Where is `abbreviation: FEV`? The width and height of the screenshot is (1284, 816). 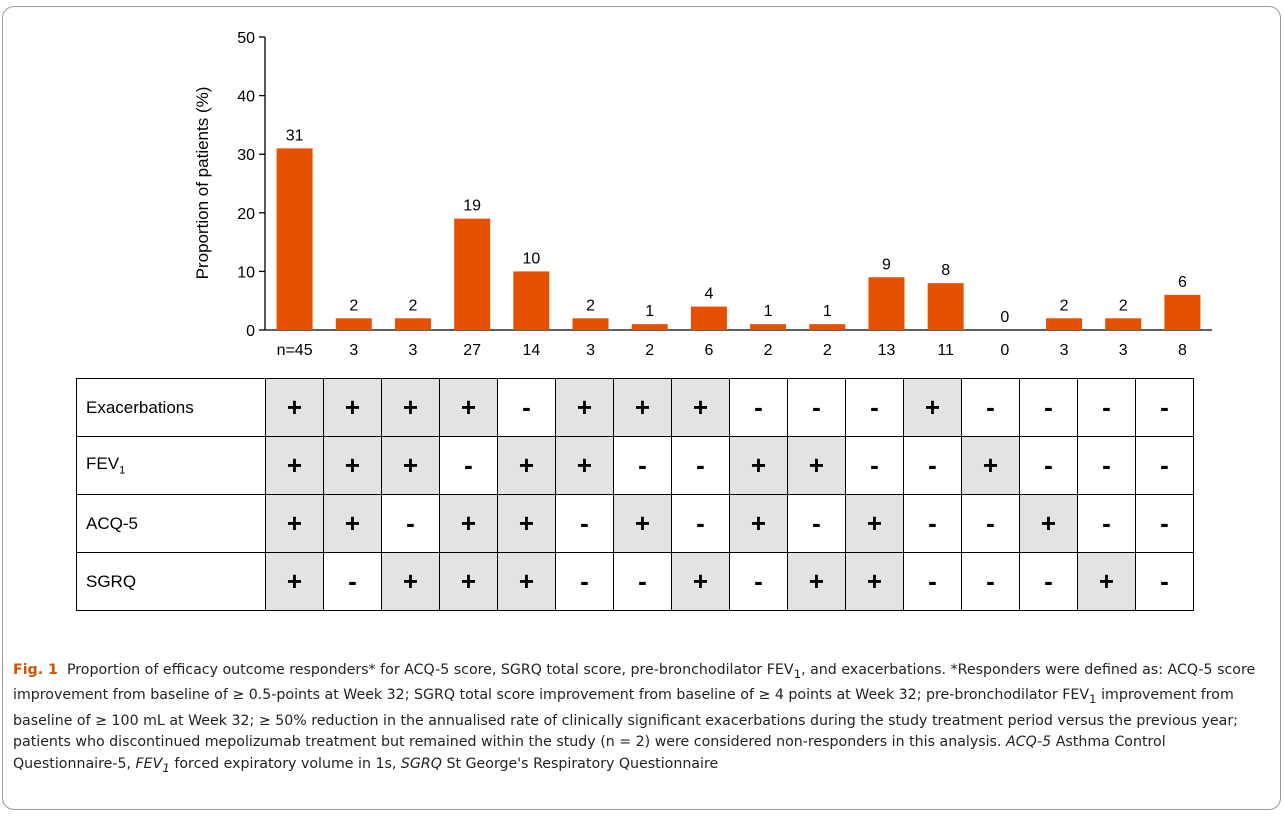
abbreviation: FEV is located at coordinates (149, 763).